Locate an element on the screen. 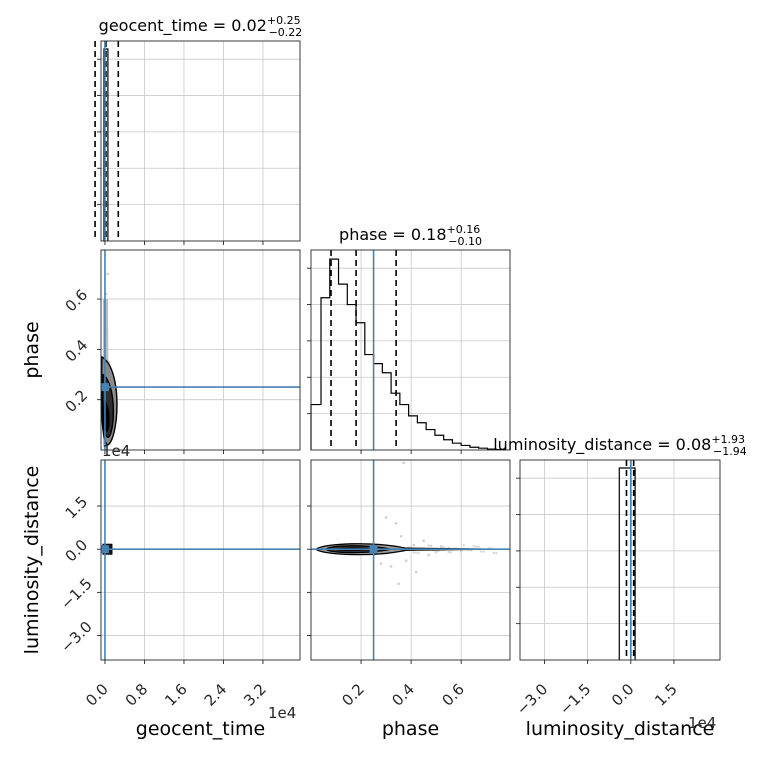 This screenshot has width=760, height=760. y-tick-label-phase: 0.6 is located at coordinates (77, 301).